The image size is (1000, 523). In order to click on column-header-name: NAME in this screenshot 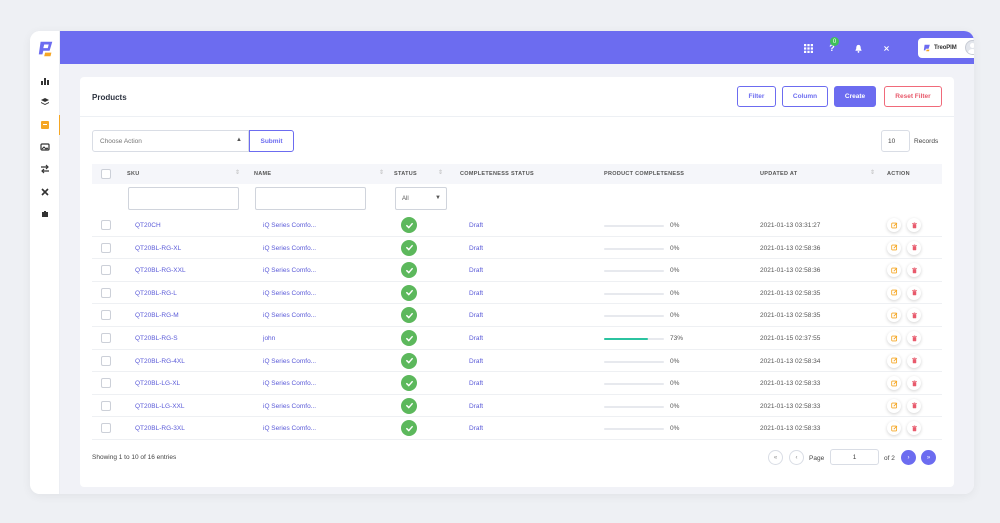, I will do `click(263, 174)`.